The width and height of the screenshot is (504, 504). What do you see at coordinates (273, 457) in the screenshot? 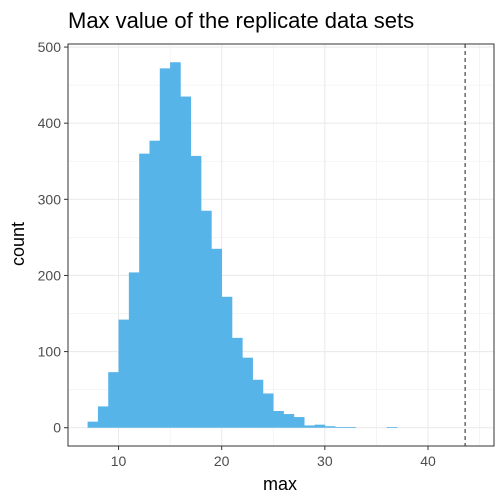
I see `x-axis-ticks: 10 20 30 40` at bounding box center [273, 457].